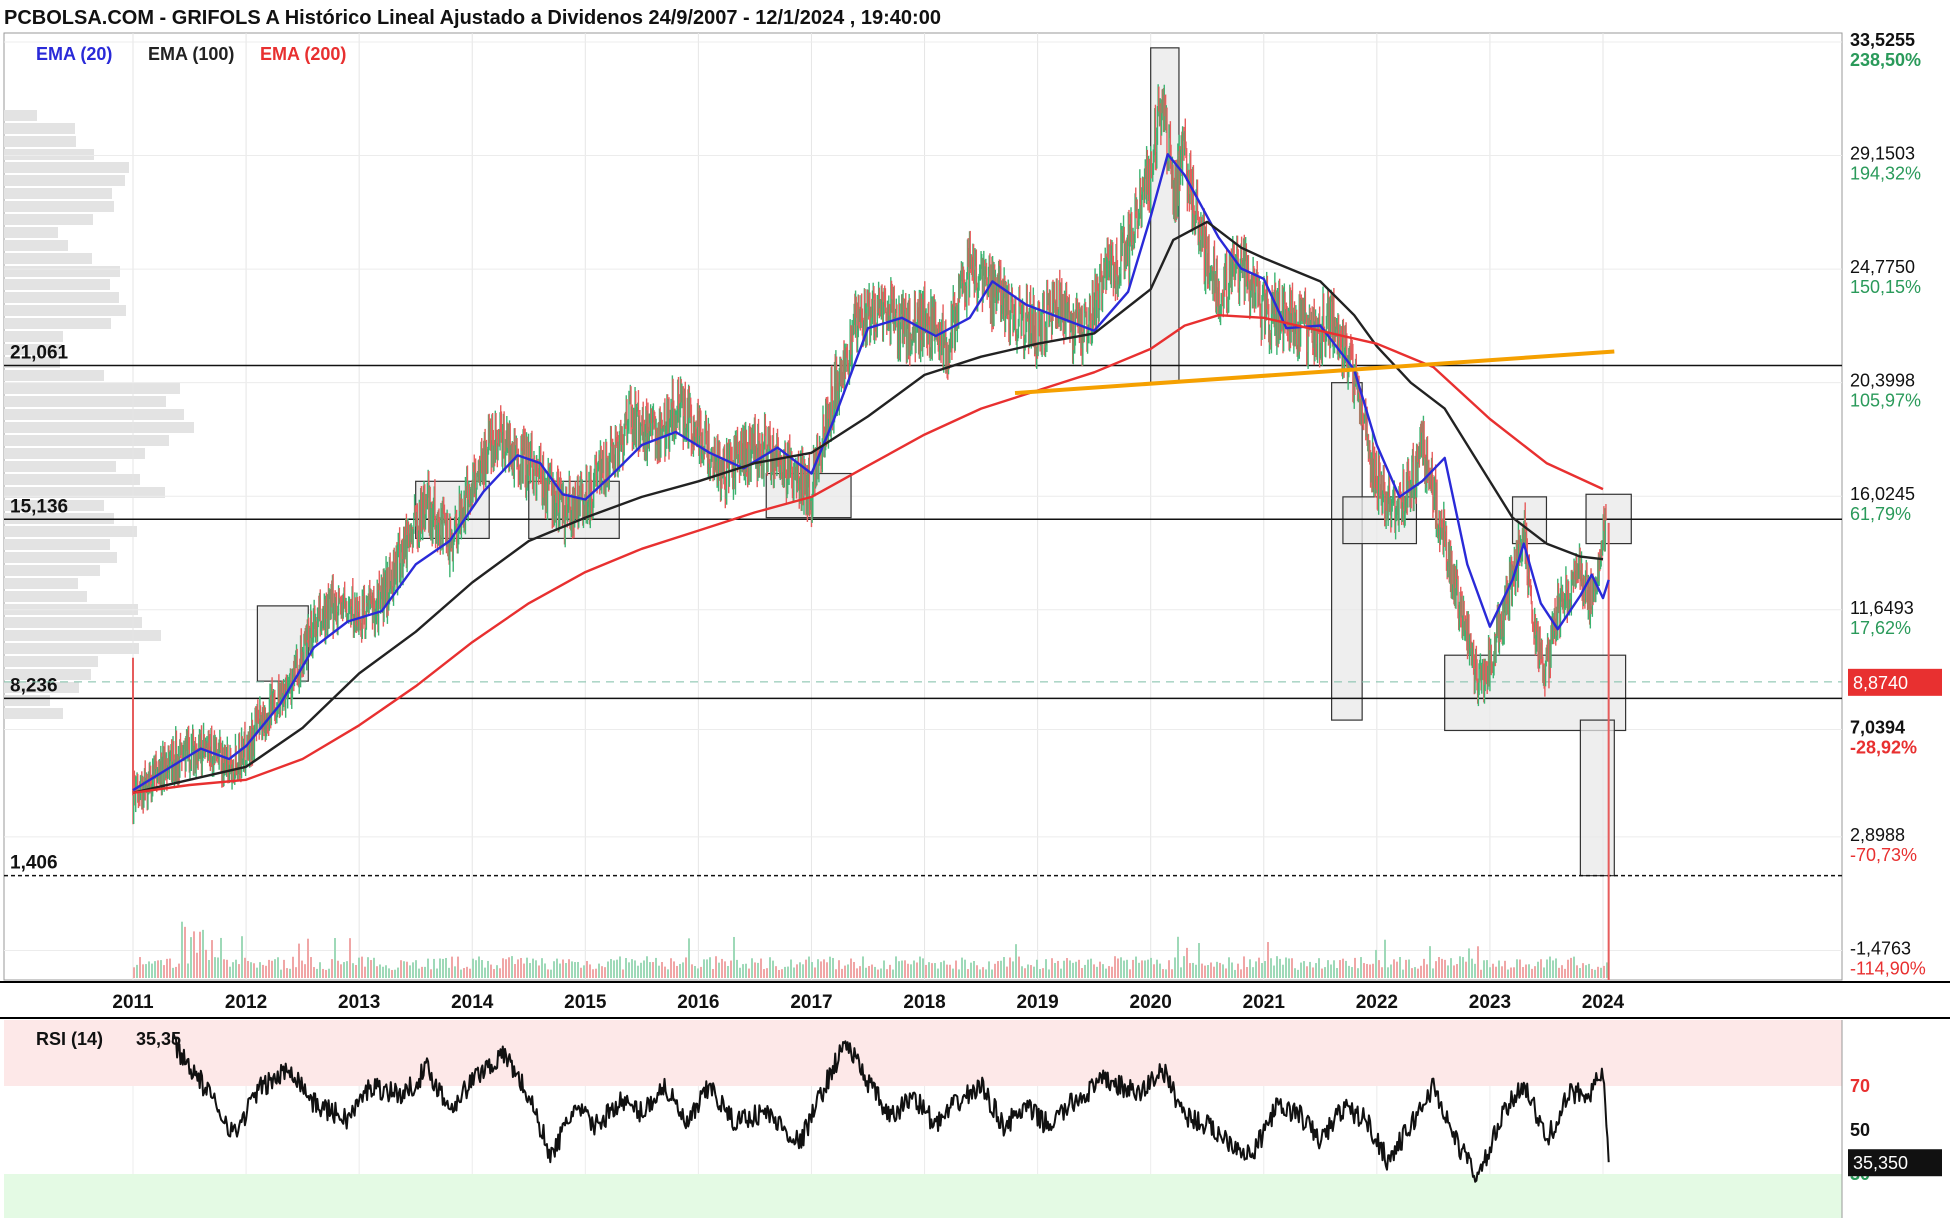 The height and width of the screenshot is (1222, 1950). I want to click on trendline, so click(1314, 372).